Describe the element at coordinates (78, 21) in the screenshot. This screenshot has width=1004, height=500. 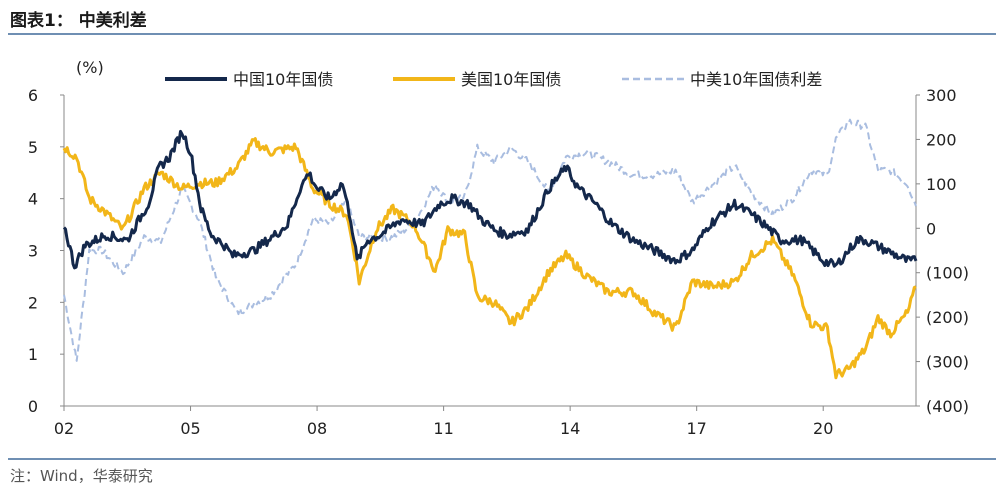
I see `figure-title: 图表1： 中美利差` at that location.